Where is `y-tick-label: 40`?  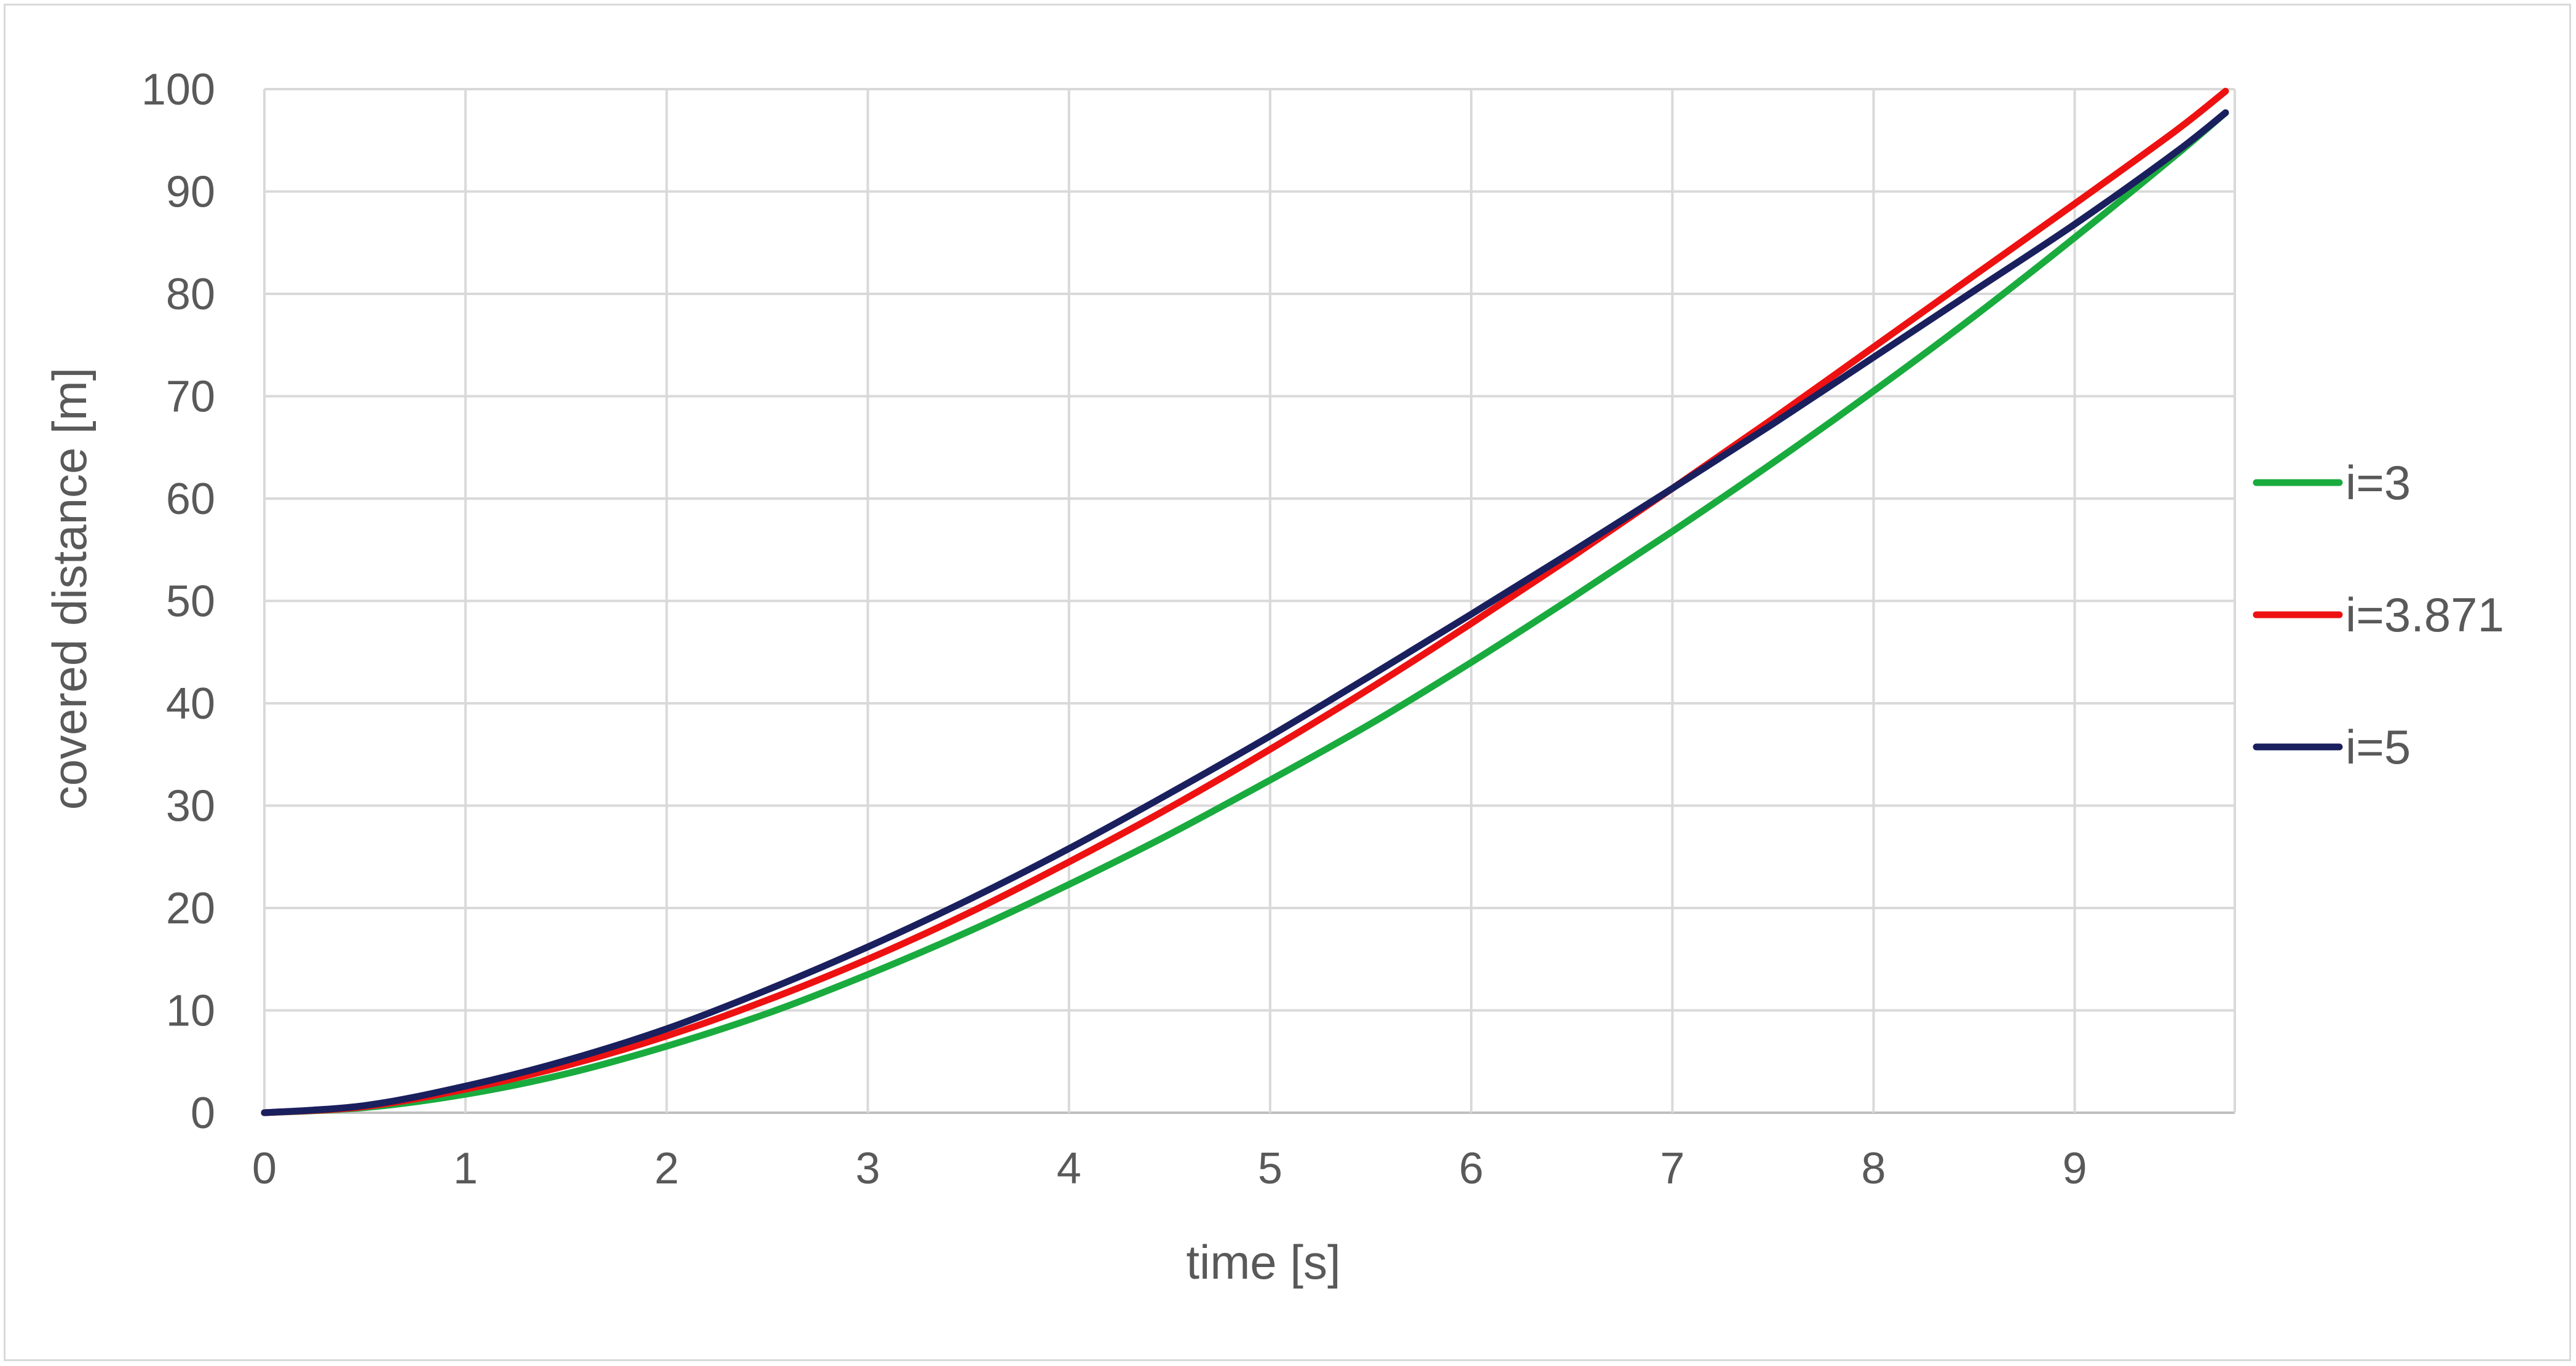 y-tick-label: 40 is located at coordinates (191, 703).